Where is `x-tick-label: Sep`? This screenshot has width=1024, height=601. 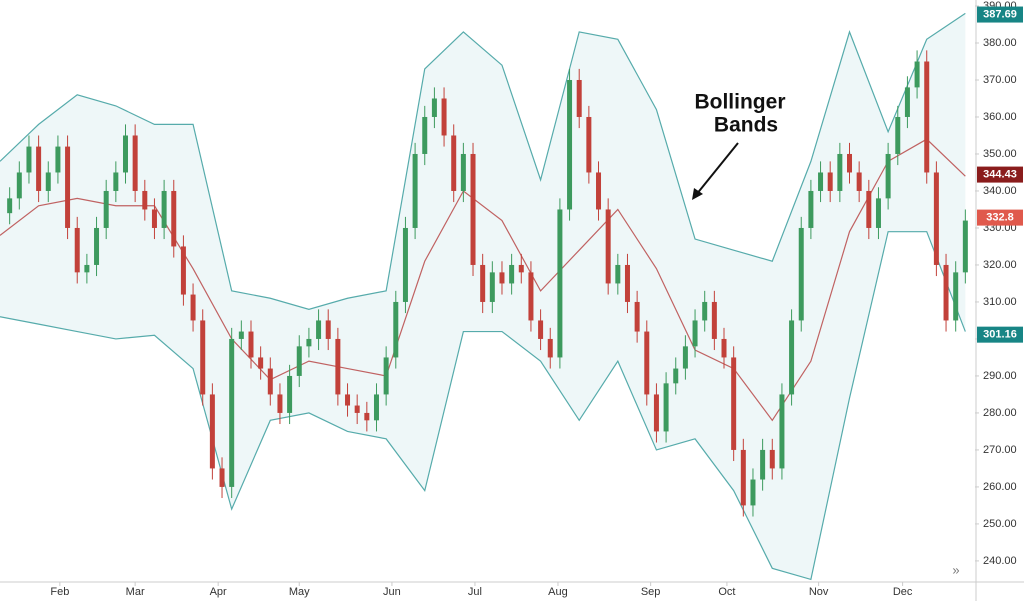
x-tick-label: Sep is located at coordinates (651, 592).